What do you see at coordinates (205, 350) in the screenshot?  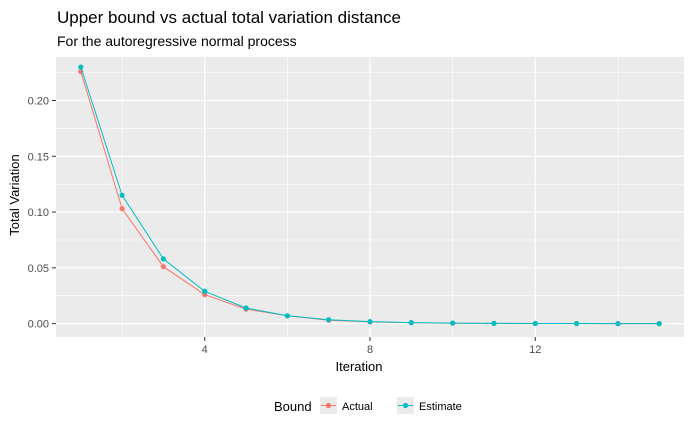 I see `x-tick-label: 4` at bounding box center [205, 350].